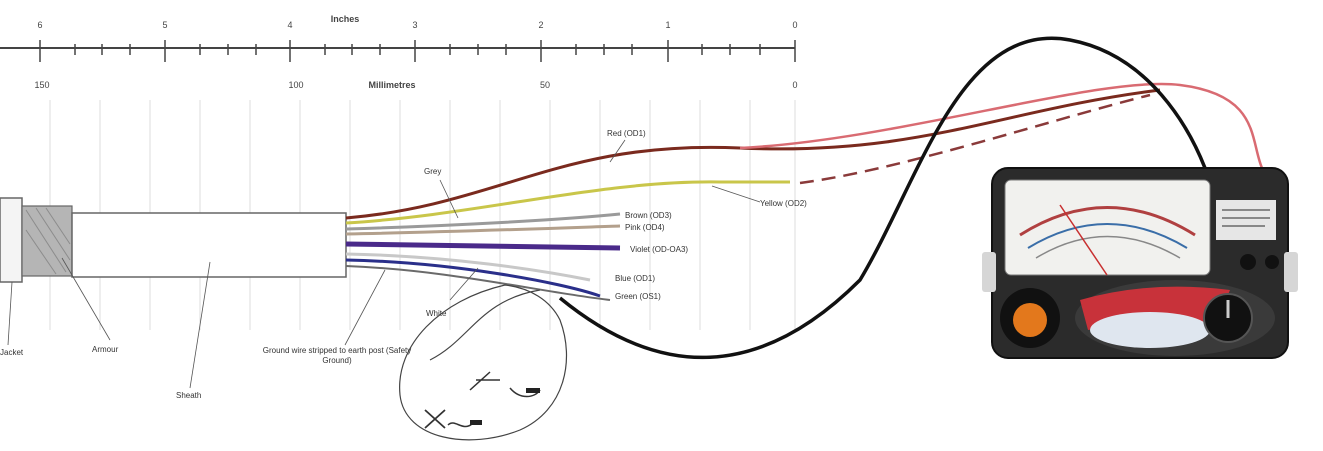 This screenshot has height=451, width=1323. What do you see at coordinates (1246, 220) in the screenshot?
I see `meter-info-panel` at bounding box center [1246, 220].